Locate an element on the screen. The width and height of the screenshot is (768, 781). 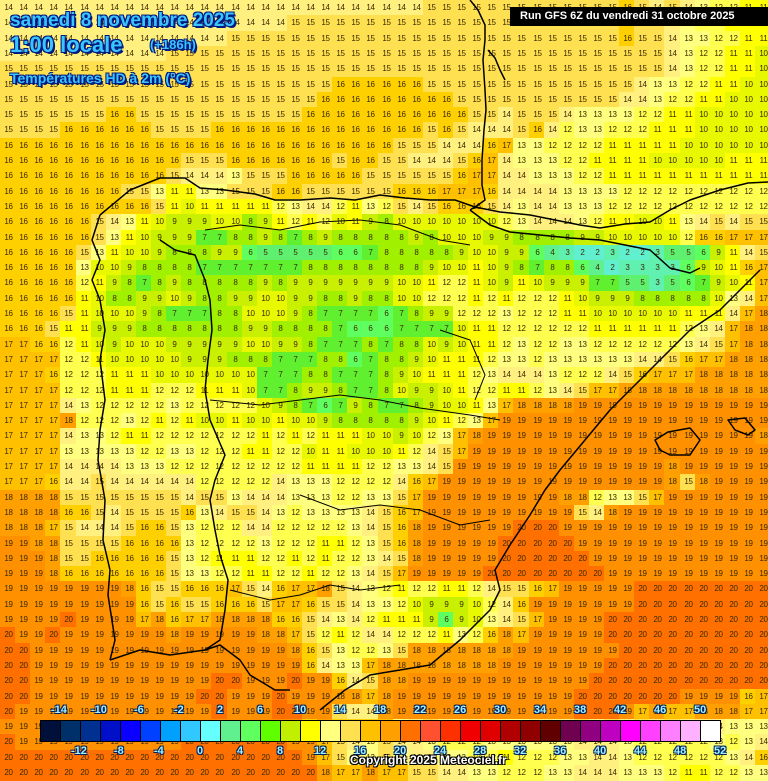
temperature-value: 6 is located at coordinates (386, 314).